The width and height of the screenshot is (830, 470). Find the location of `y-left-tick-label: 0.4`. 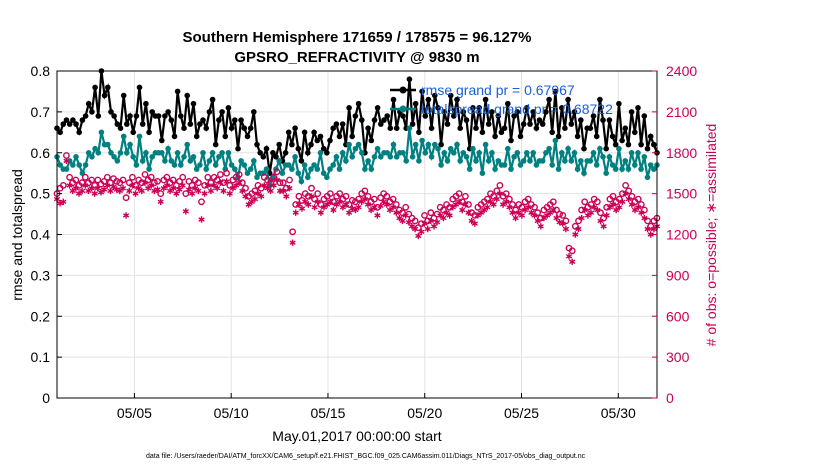

y-left-tick-label: 0.4 is located at coordinates (41, 235).